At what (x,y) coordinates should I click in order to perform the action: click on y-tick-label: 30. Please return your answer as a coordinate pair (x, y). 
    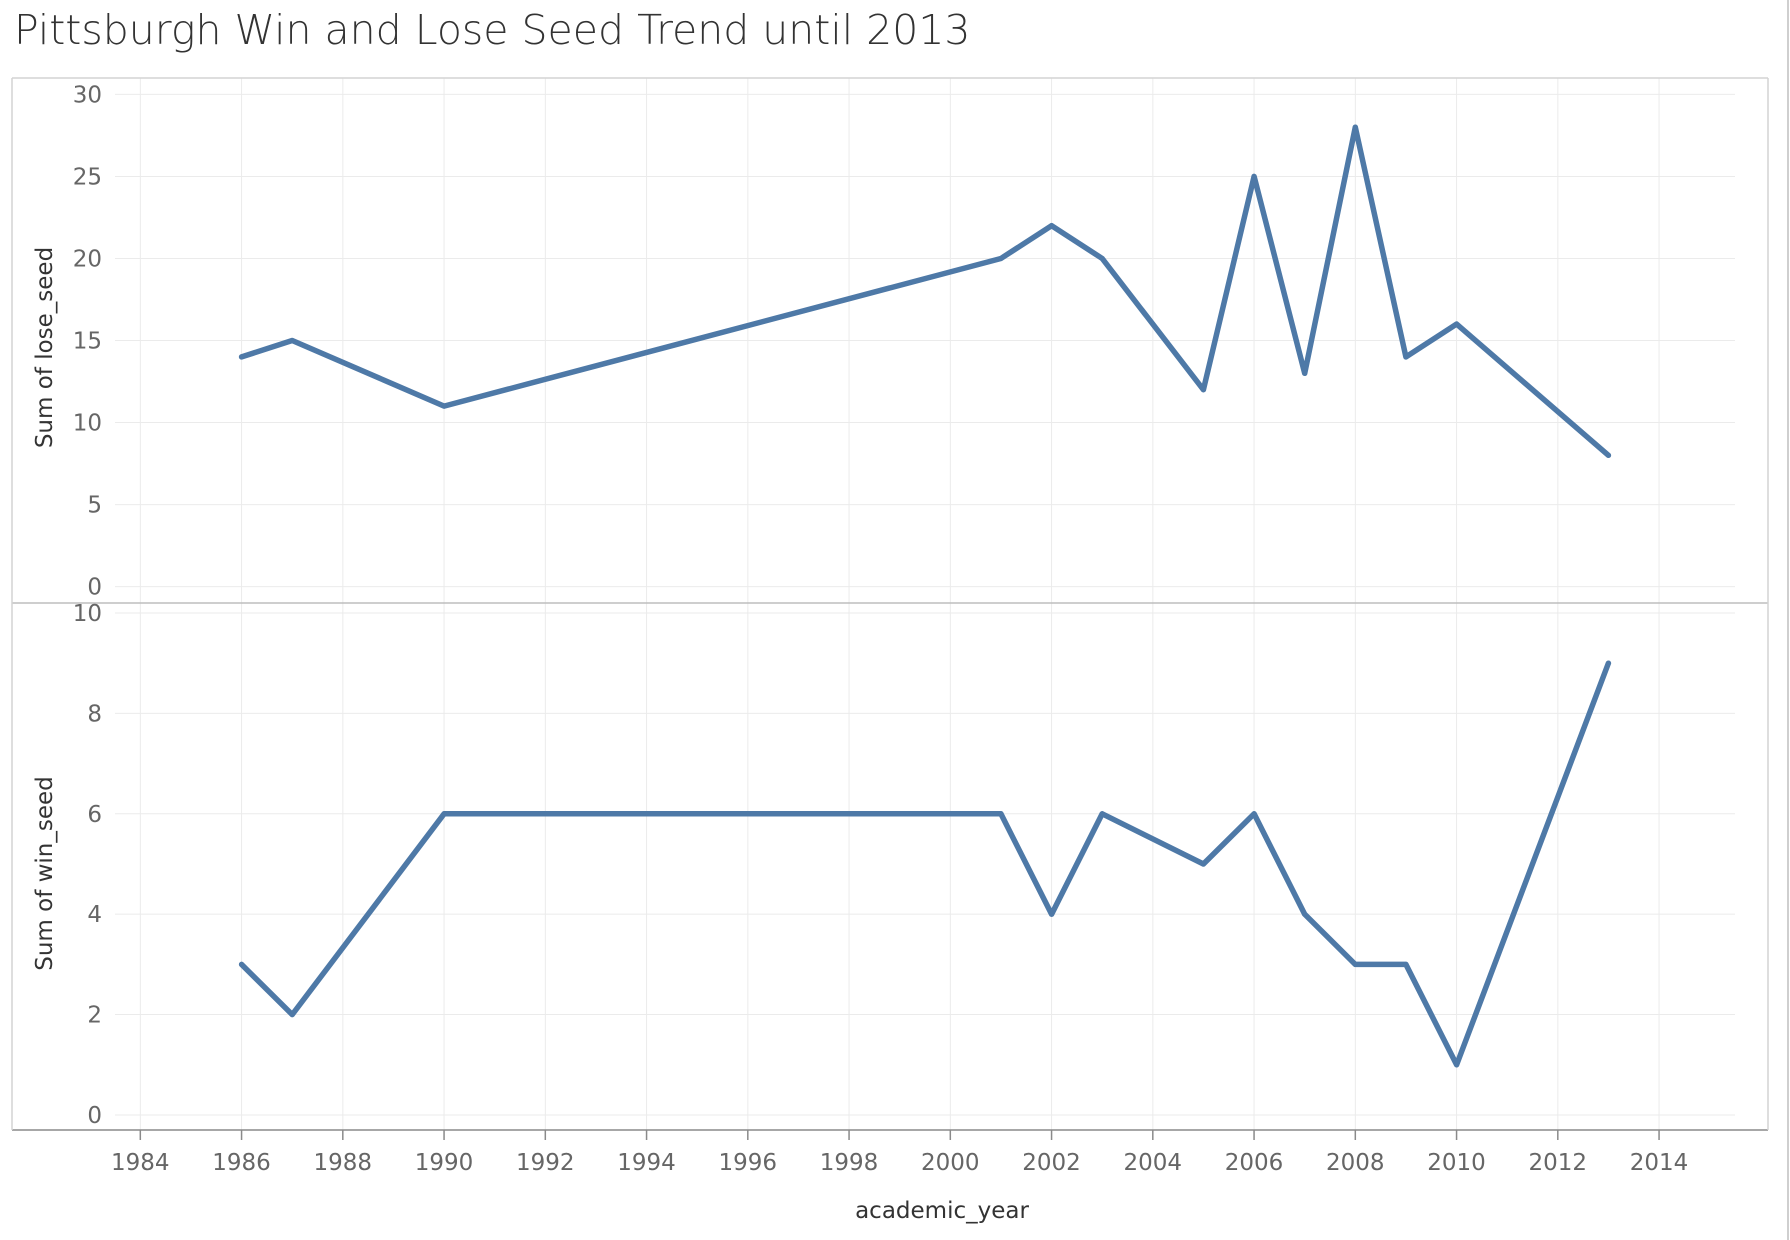
    Looking at the image, I should click on (87, 95).